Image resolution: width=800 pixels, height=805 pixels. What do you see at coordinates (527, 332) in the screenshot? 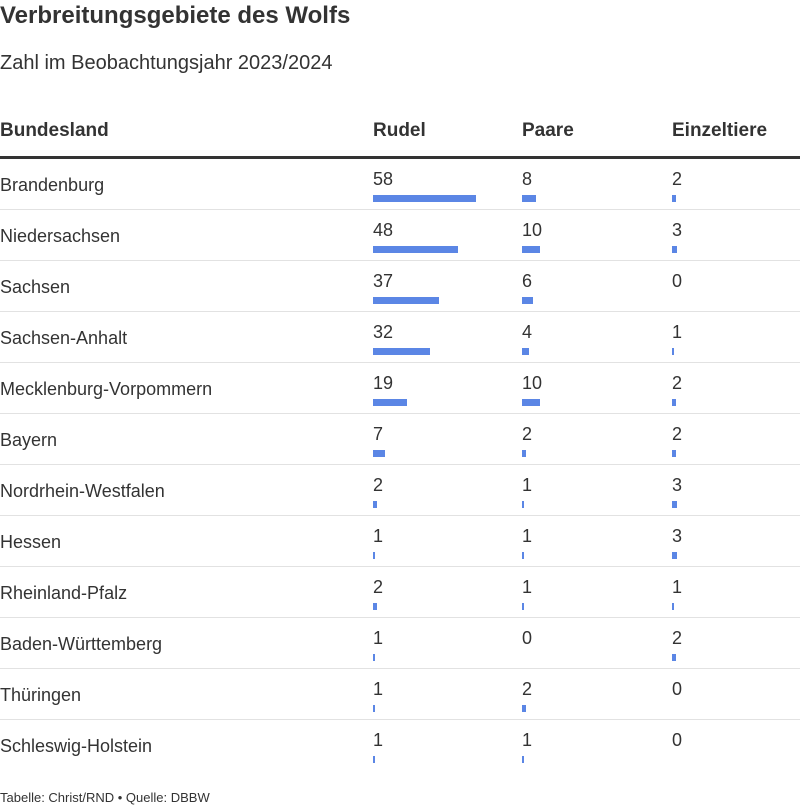
I see `value-paare: 4` at bounding box center [527, 332].